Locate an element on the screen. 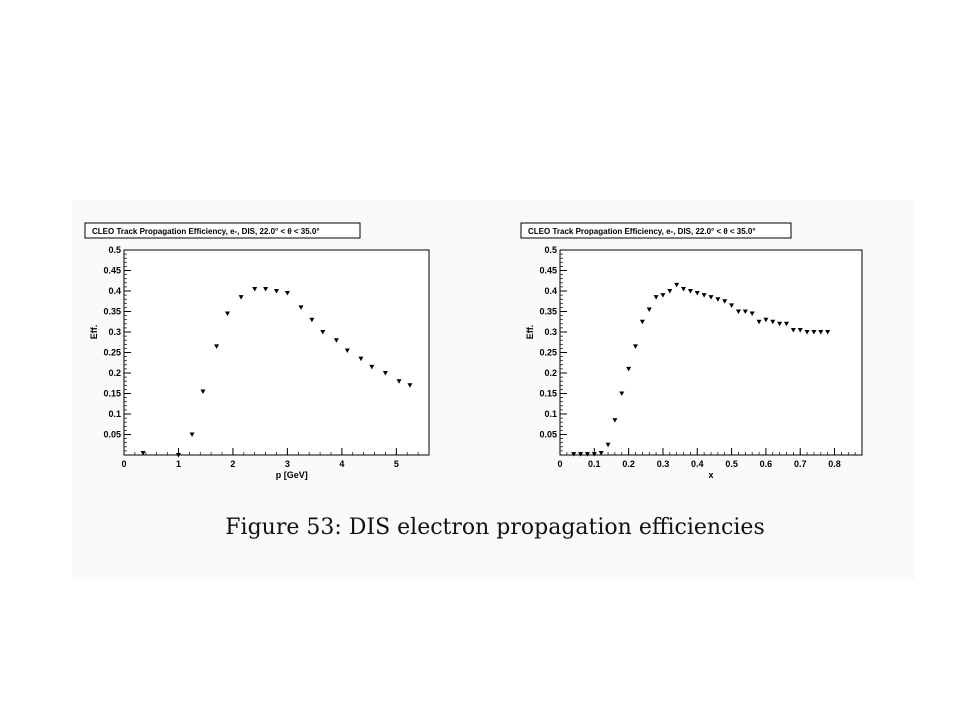 The image size is (960, 720). x-tick-label: 2 is located at coordinates (232, 464).